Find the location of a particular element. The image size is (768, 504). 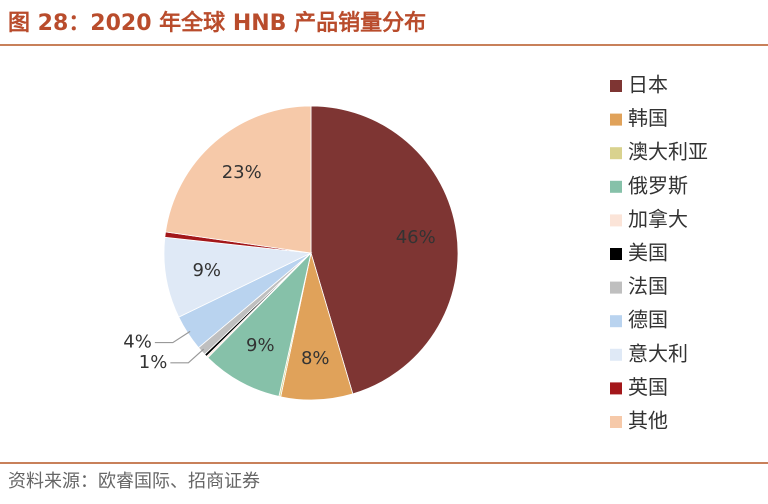

legend-label: 意大利 is located at coordinates (658, 353).